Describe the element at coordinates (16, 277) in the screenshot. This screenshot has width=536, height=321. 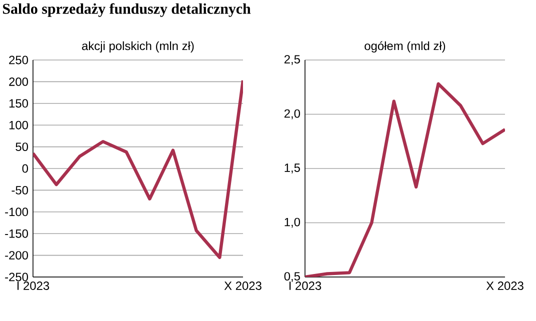
I see `y-tick-label: -250` at that location.